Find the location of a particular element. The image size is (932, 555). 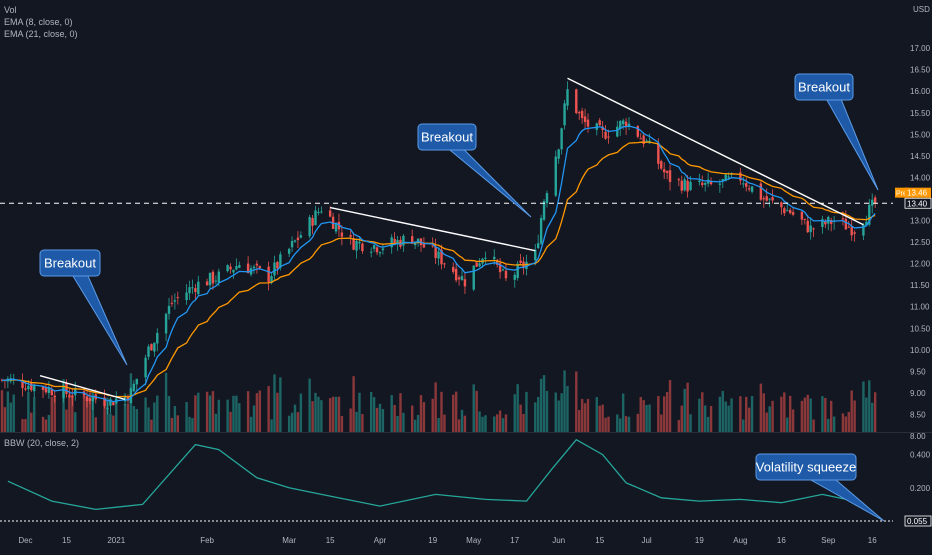

squeeze-callout-label: Volatility squeeze is located at coordinates (806, 467).